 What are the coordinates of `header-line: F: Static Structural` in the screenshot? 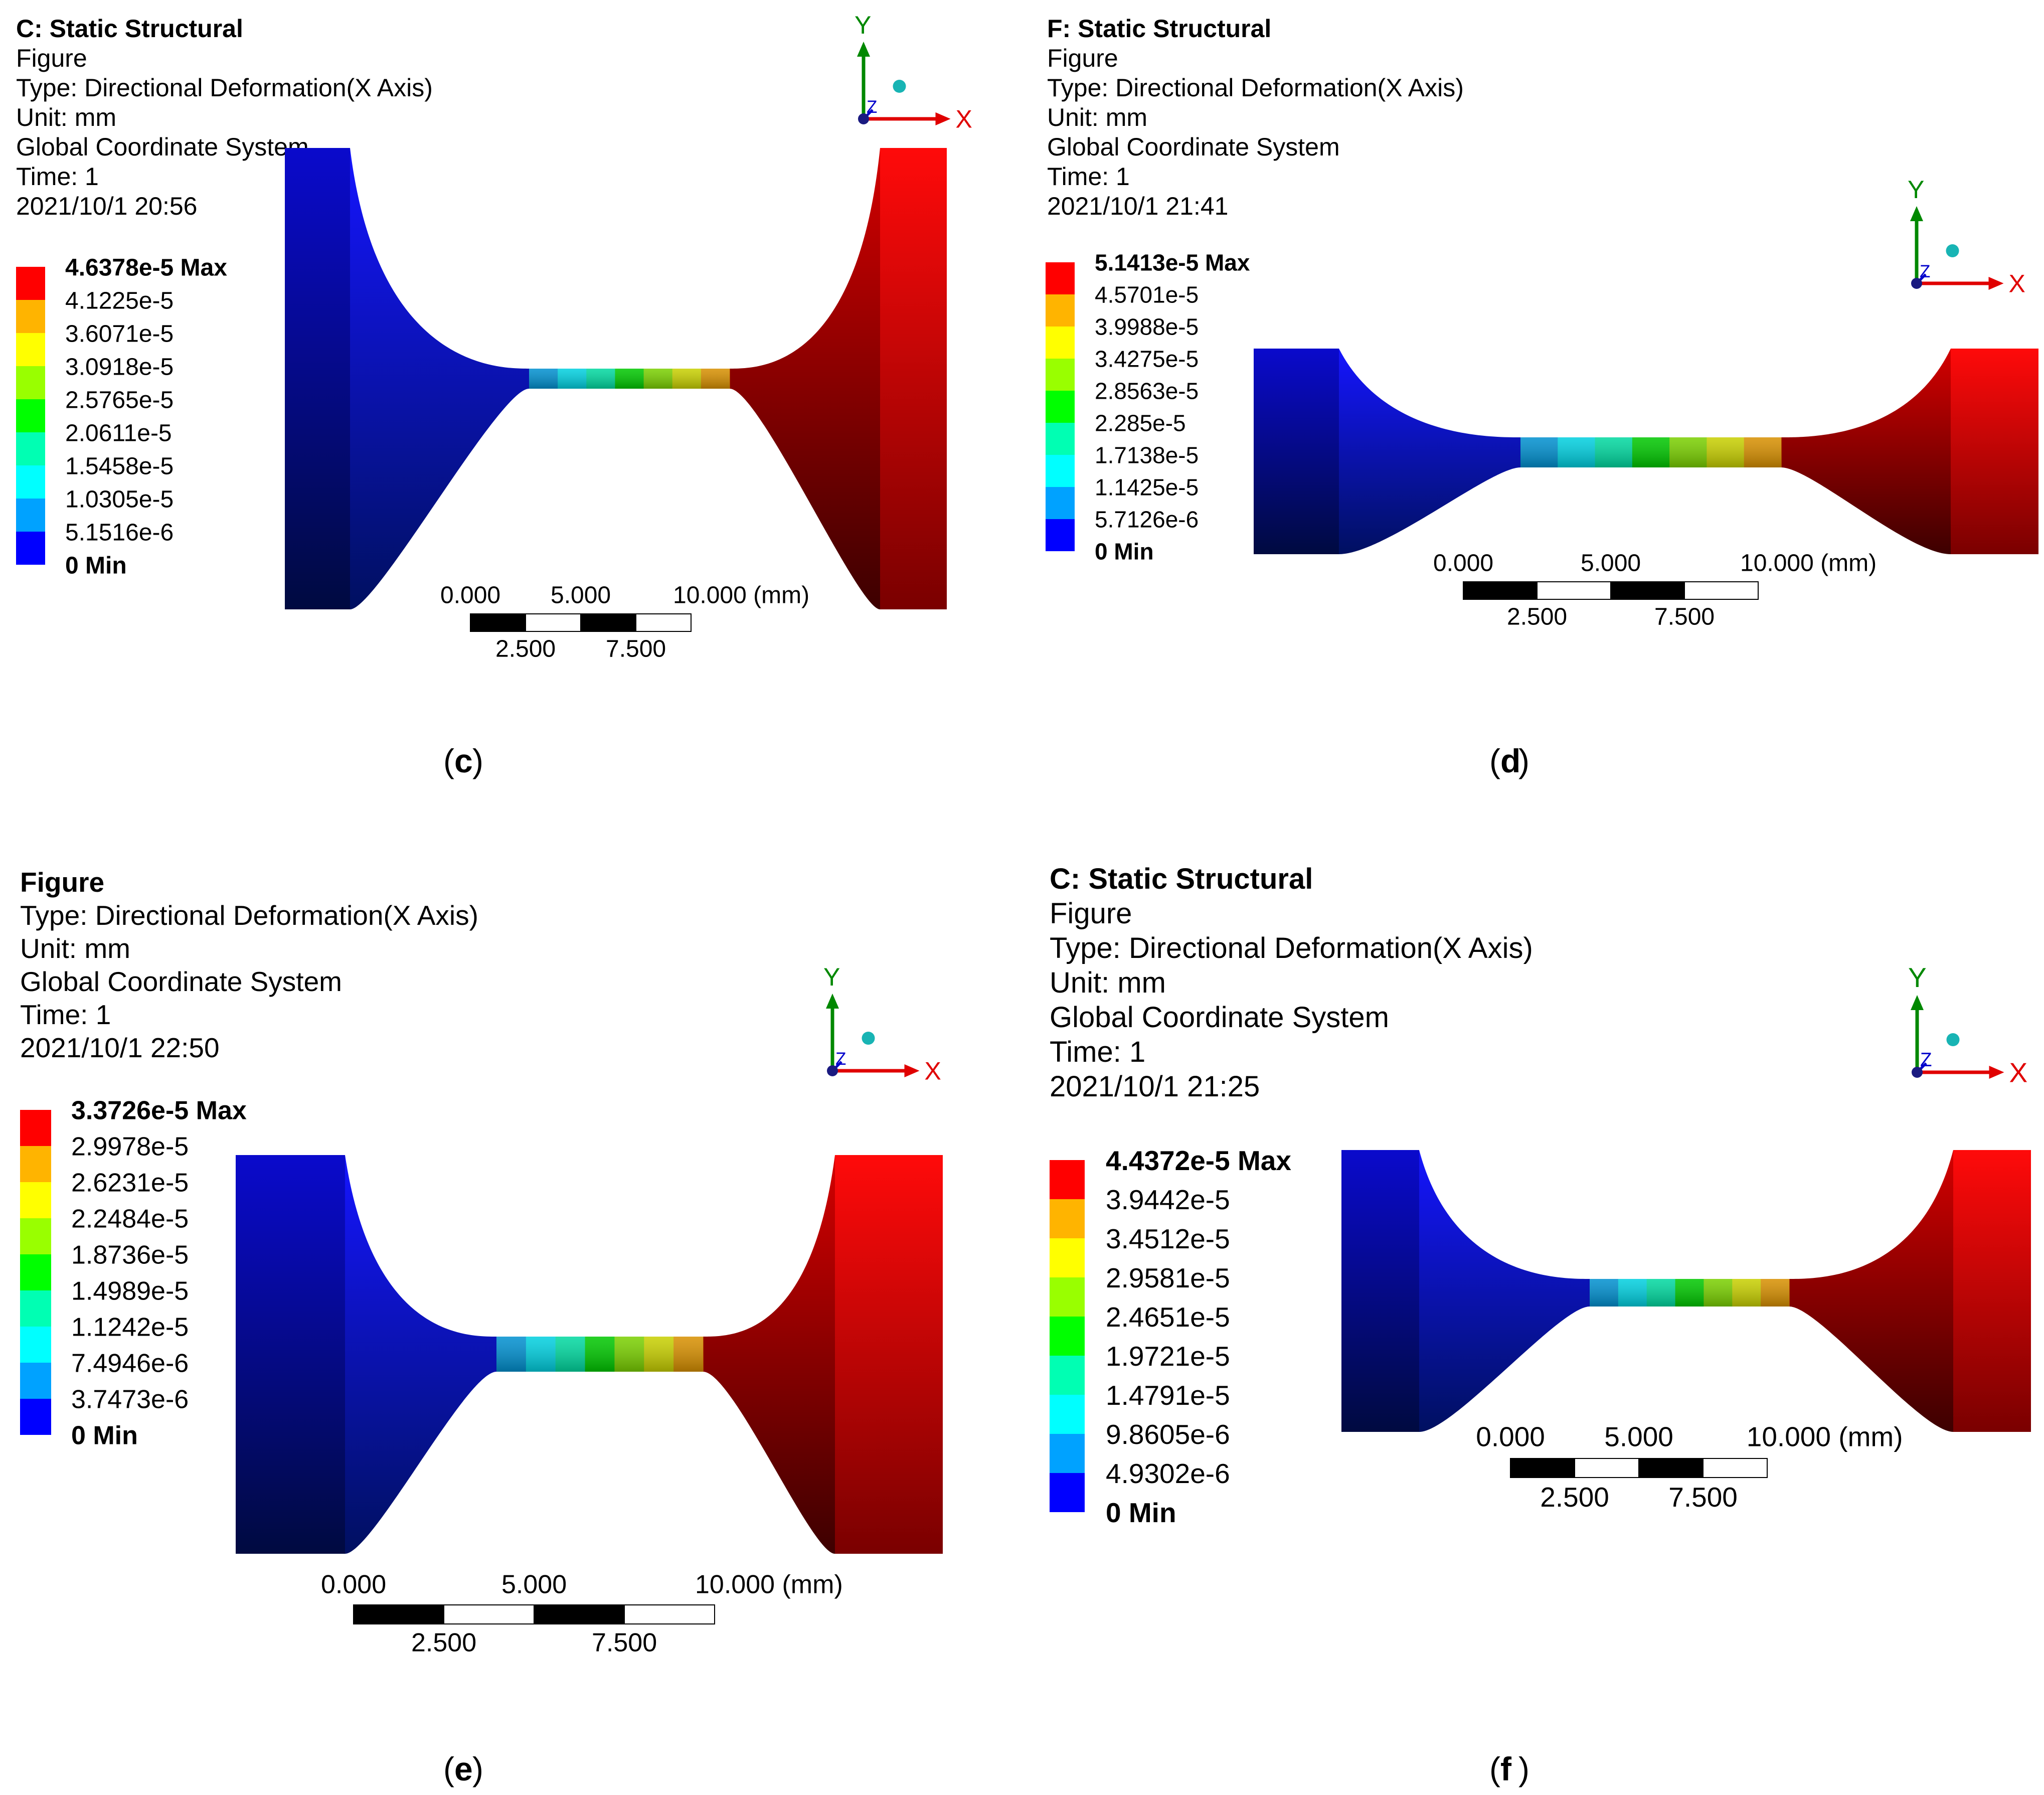 It's located at (1159, 29).